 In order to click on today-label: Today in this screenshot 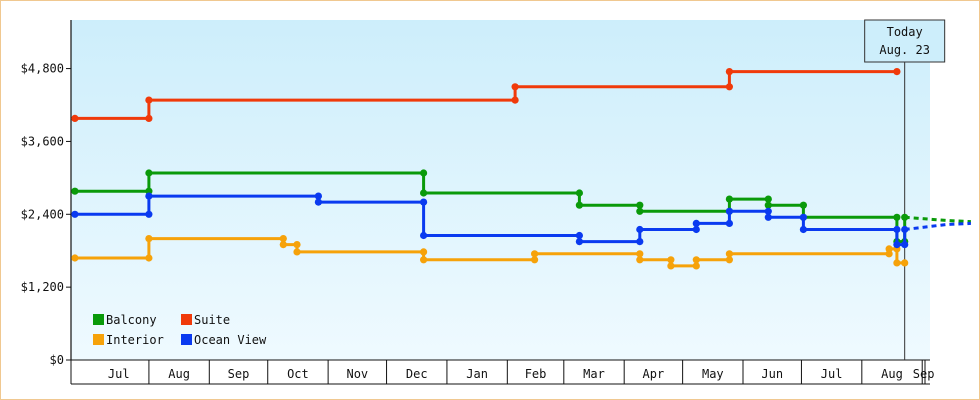, I will do `click(905, 32)`.